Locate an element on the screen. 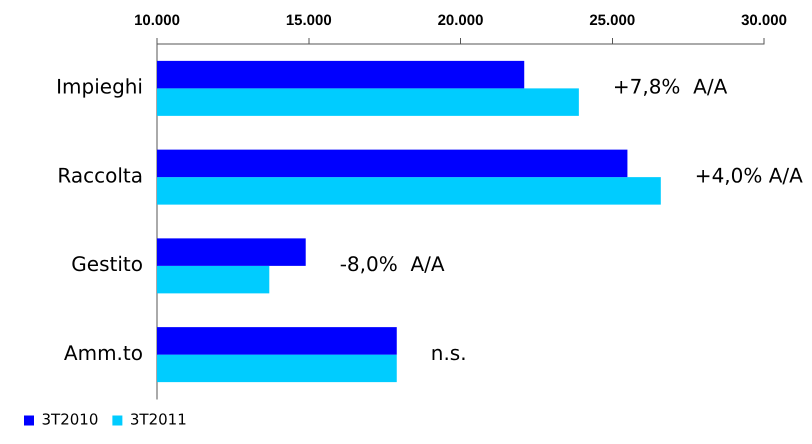  x-tick-label: 20.000 is located at coordinates (461, 21).